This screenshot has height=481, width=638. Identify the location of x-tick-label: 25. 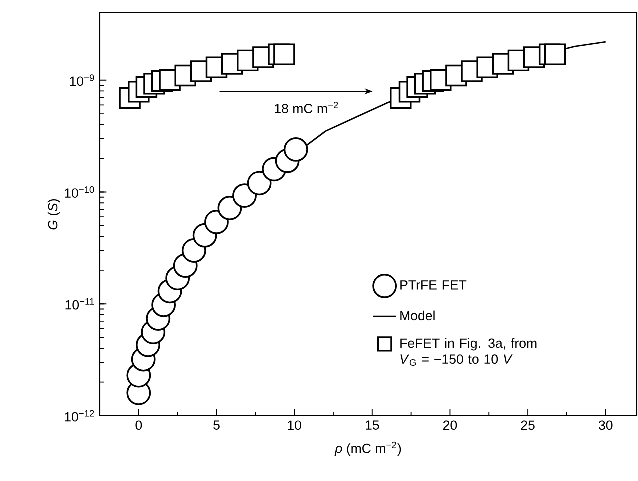
(528, 425).